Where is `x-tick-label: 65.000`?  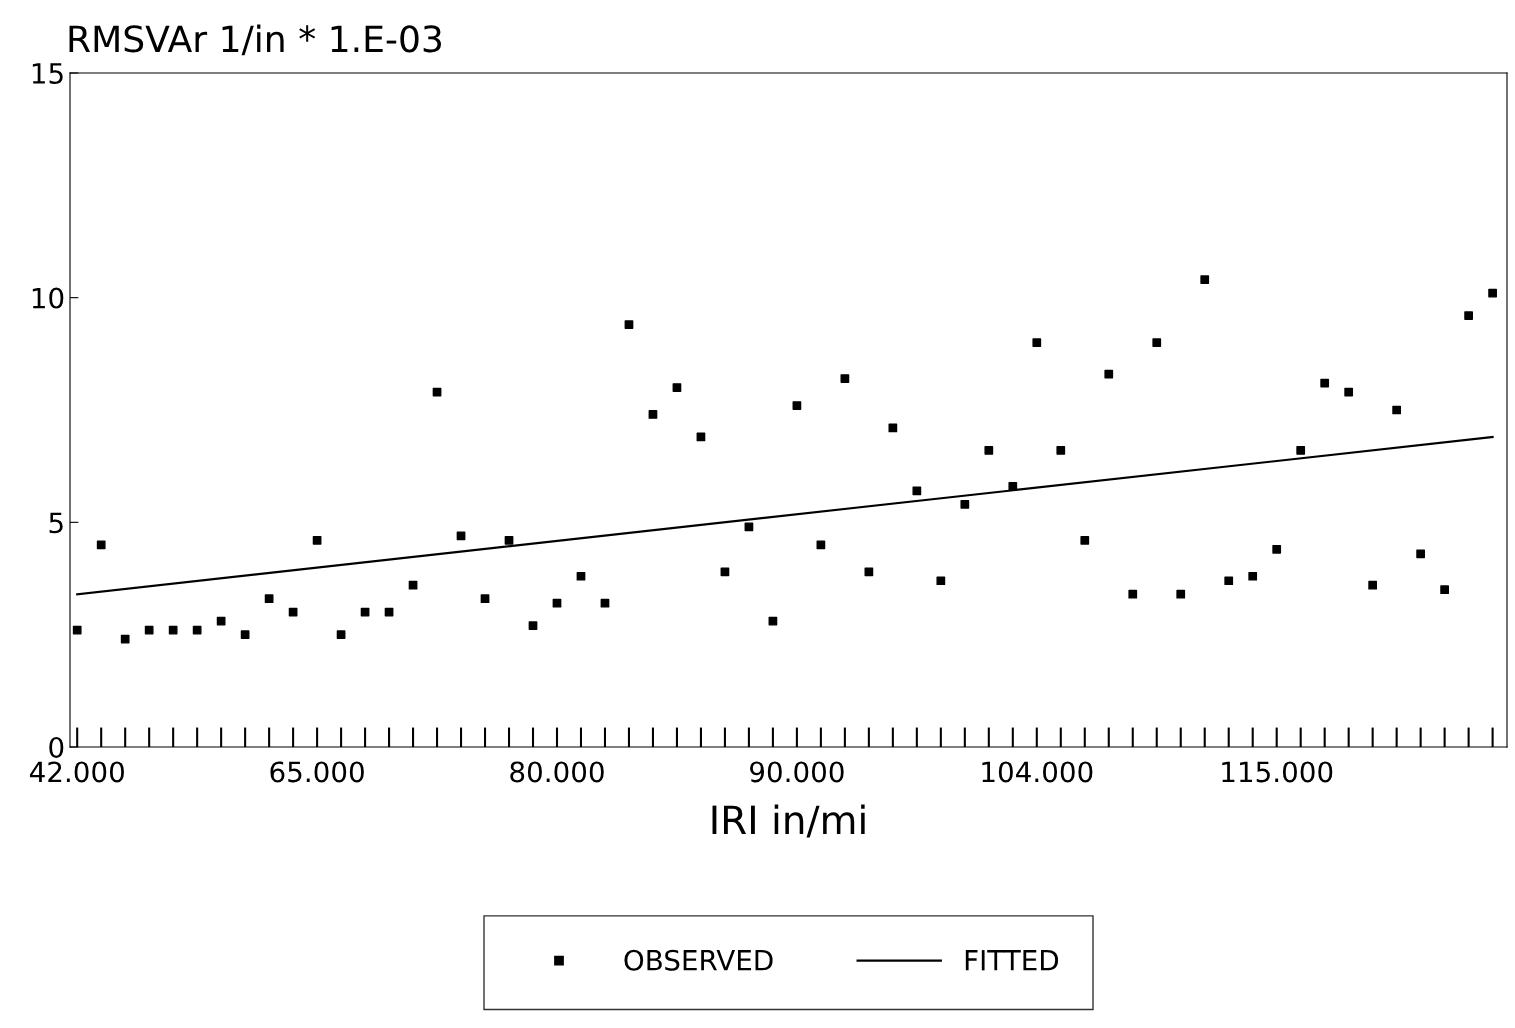
x-tick-label: 65.000 is located at coordinates (317, 772).